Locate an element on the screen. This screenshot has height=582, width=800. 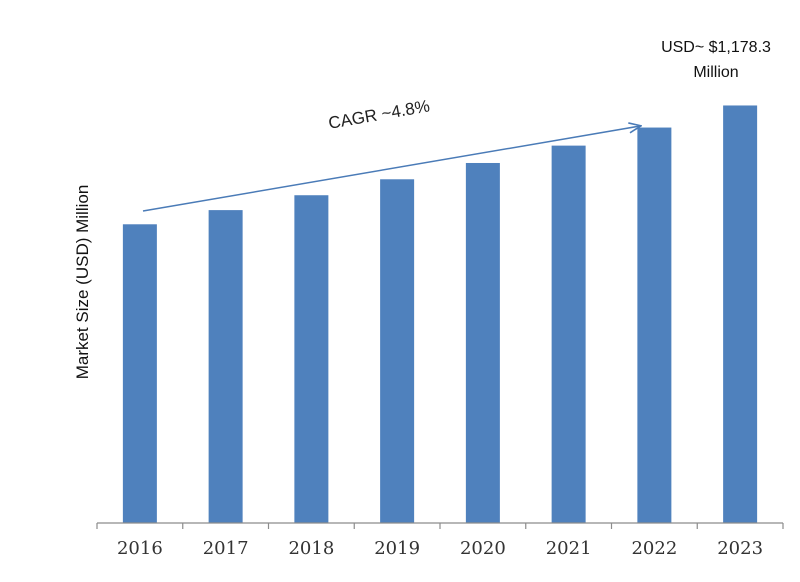
x-tick-label-2020: 2020 is located at coordinates (483, 548).